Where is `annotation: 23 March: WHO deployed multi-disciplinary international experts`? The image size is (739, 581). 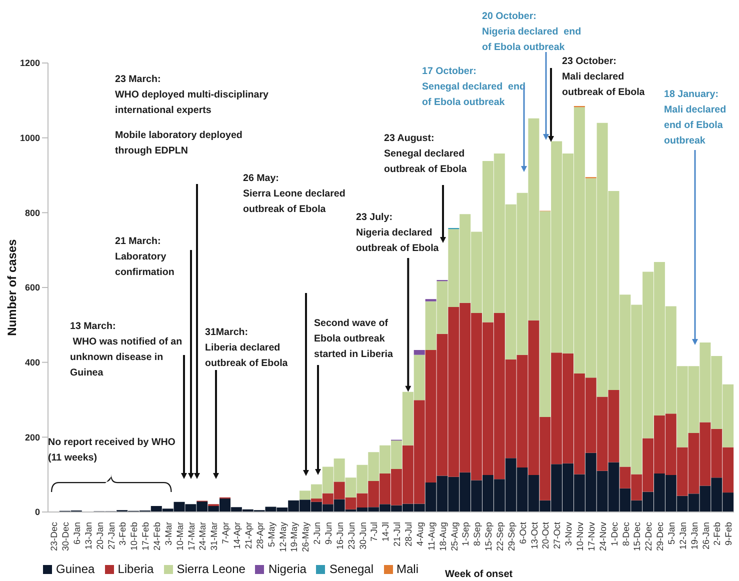 annotation: 23 March: WHO deployed multi-disciplinary international experts is located at coordinates (192, 95).